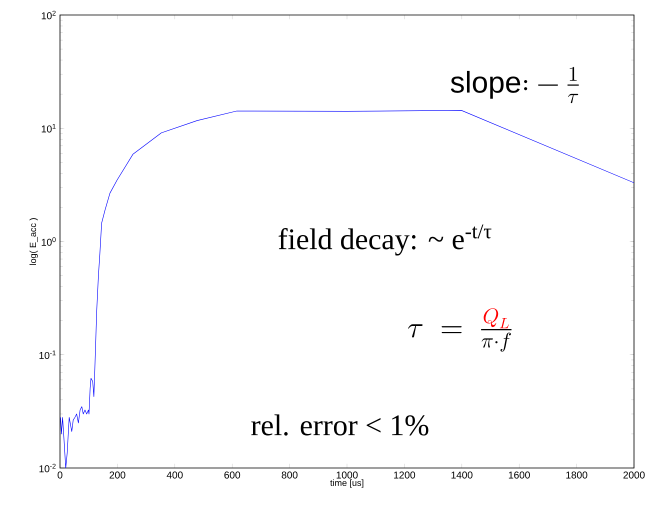 The image size is (652, 514). What do you see at coordinates (577, 475) in the screenshot?
I see `x-tick-label: 1800` at bounding box center [577, 475].